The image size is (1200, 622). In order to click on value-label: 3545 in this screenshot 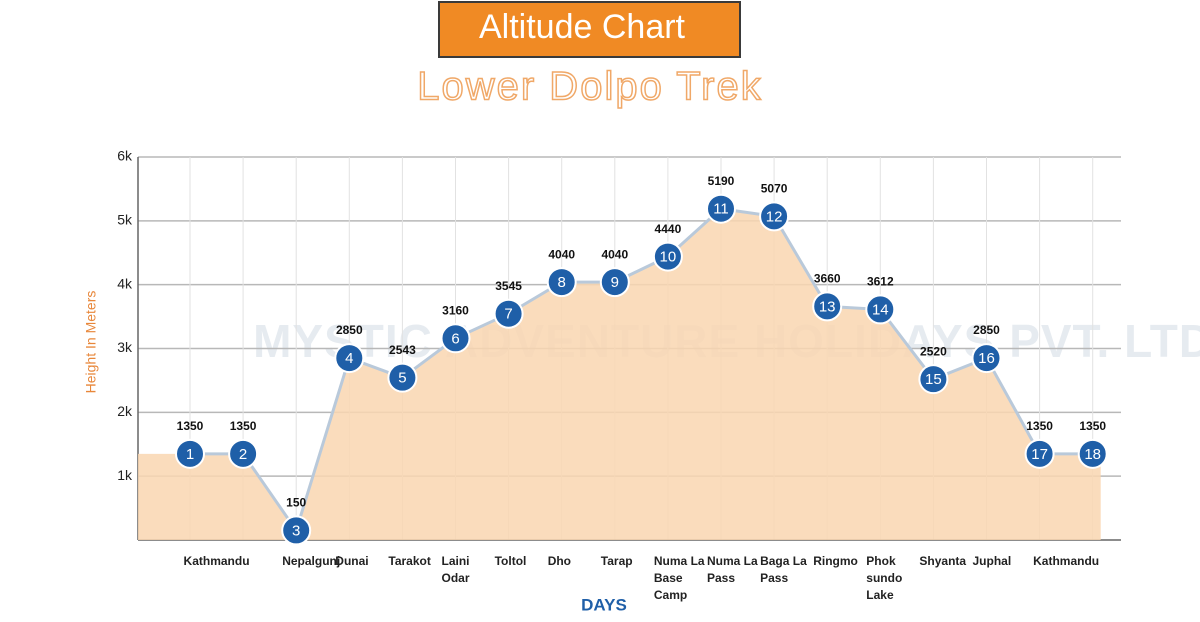, I will do `click(508, 286)`.